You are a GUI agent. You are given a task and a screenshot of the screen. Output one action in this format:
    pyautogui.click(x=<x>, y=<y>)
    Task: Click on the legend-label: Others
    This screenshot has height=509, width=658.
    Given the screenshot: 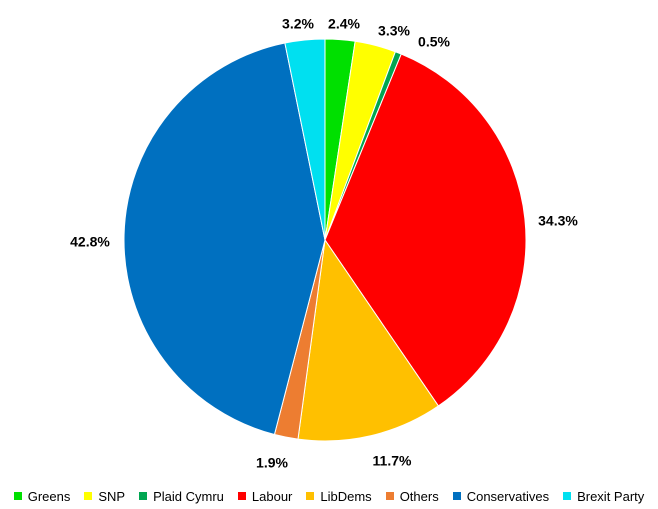 What is the action you would take?
    pyautogui.click(x=419, y=496)
    